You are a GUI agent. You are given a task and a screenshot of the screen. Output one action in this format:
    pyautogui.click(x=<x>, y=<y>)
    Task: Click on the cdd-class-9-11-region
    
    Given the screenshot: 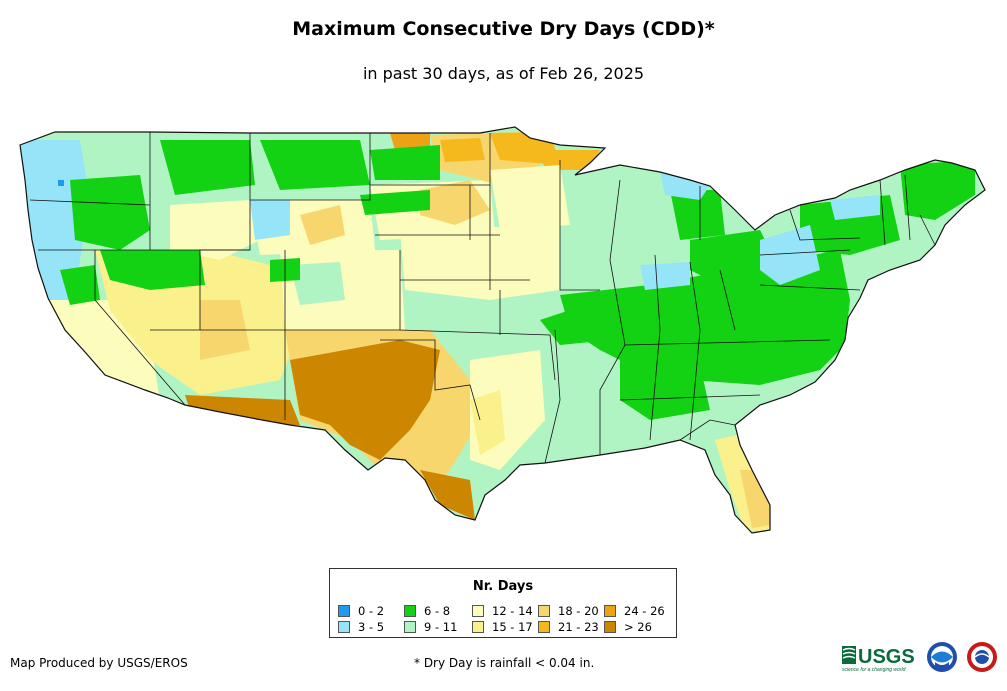 What is the action you would take?
    pyautogui.click(x=317, y=283)
    